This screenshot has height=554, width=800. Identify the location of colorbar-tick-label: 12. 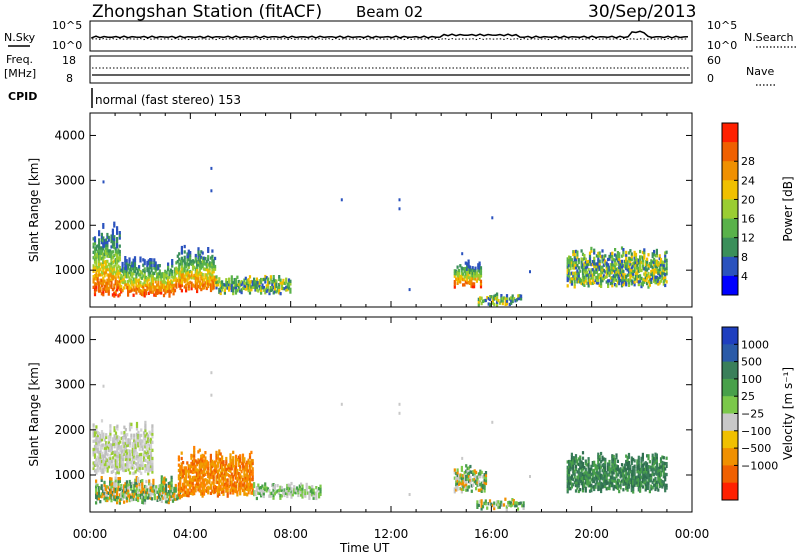
(748, 238).